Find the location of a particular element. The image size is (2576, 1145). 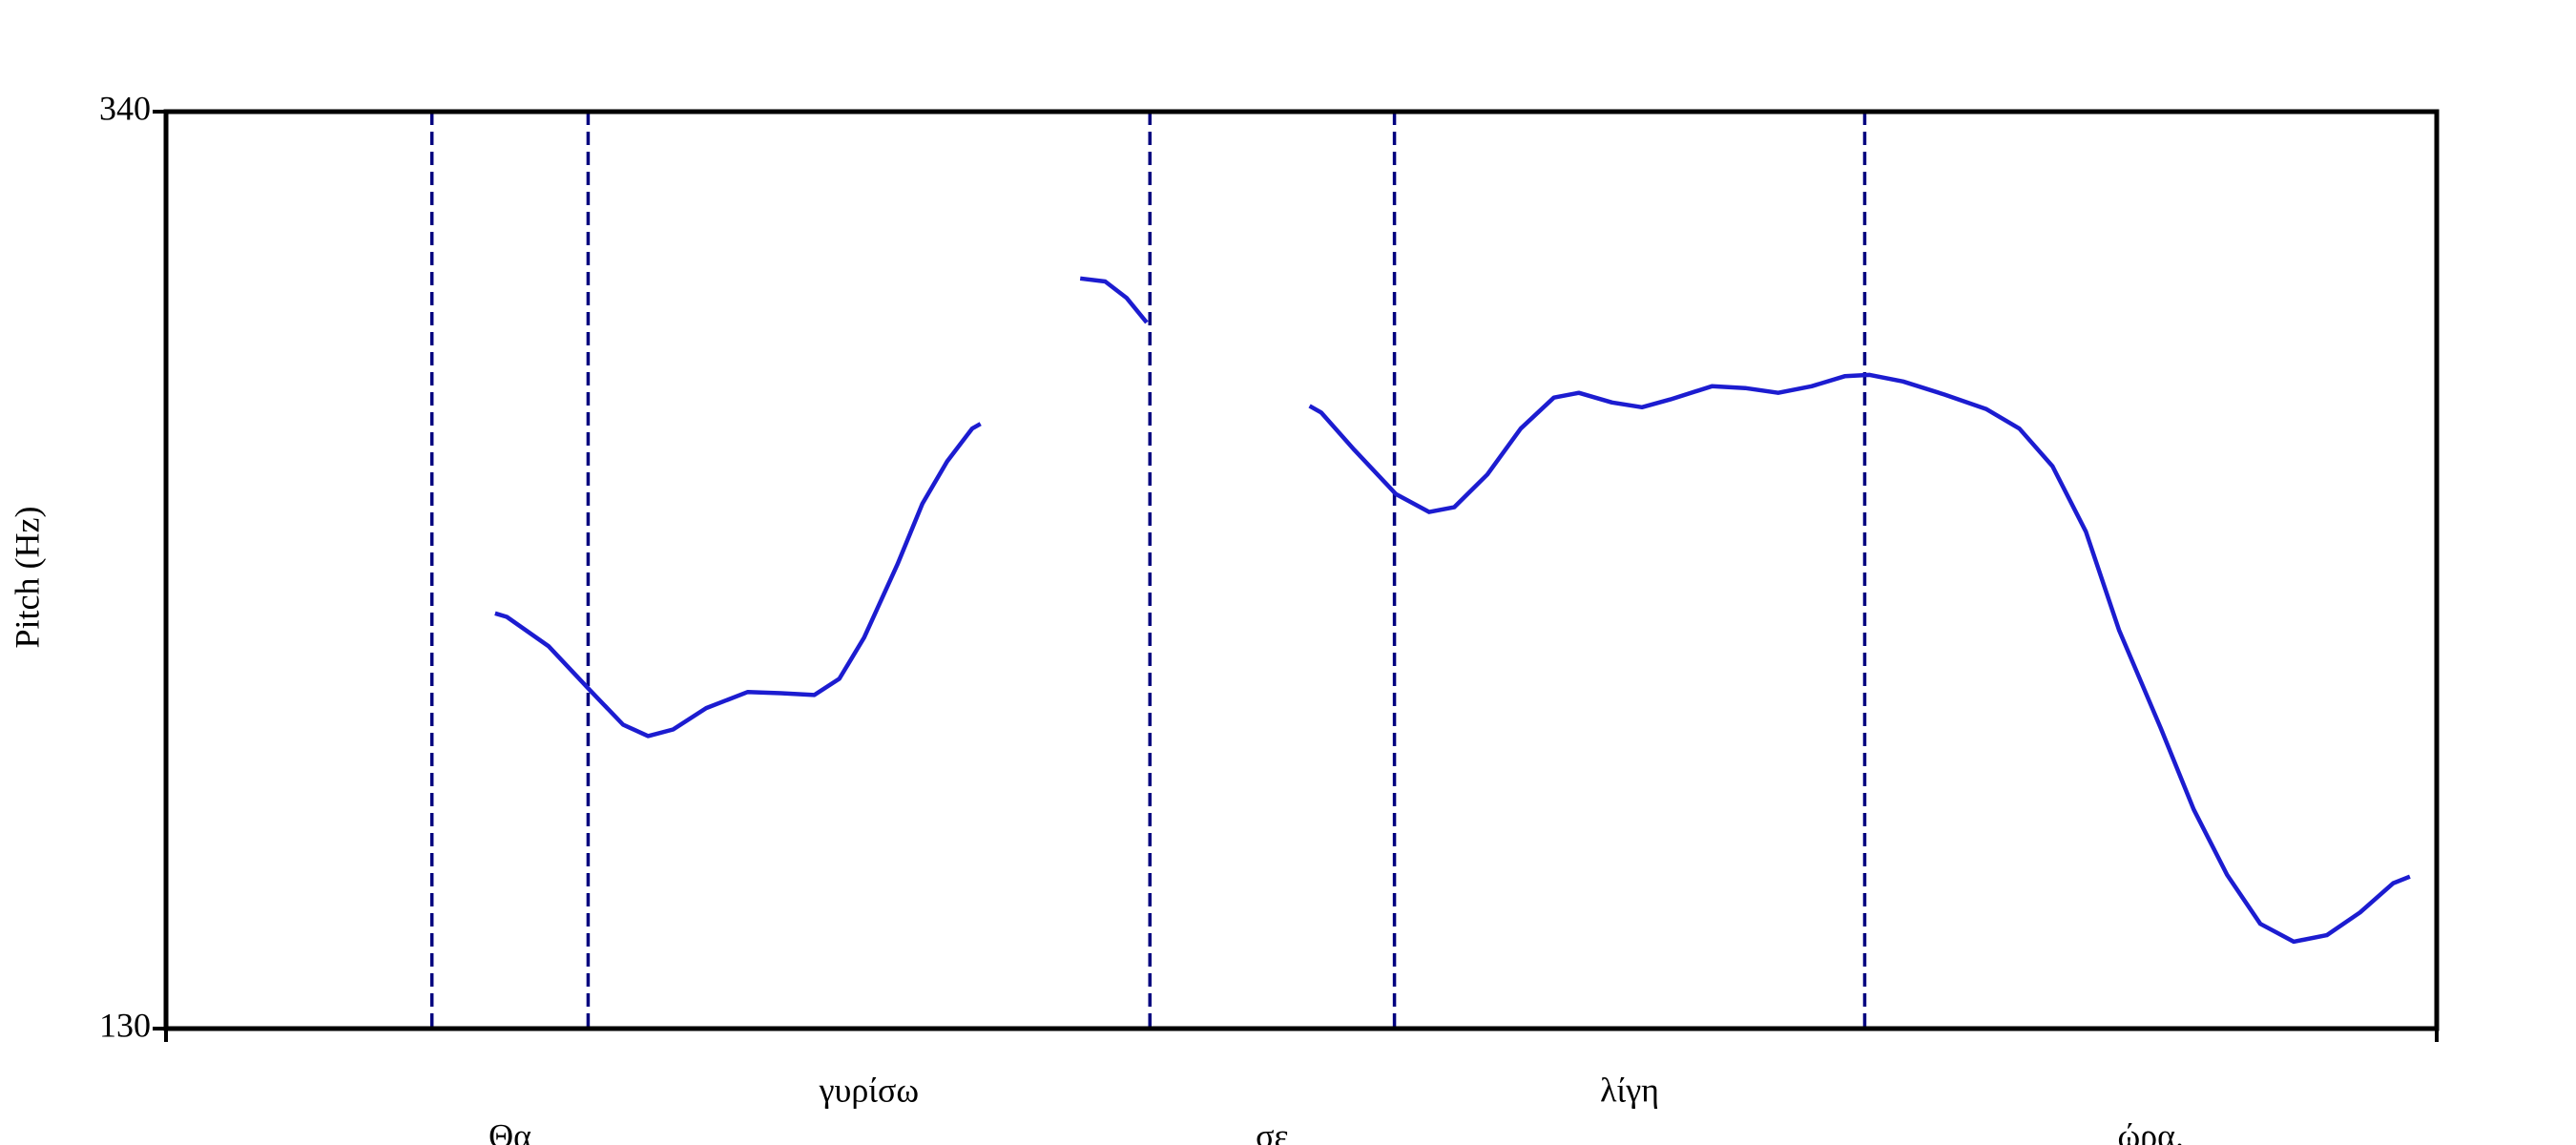

word-label: γυρίσω is located at coordinates (869, 1090).